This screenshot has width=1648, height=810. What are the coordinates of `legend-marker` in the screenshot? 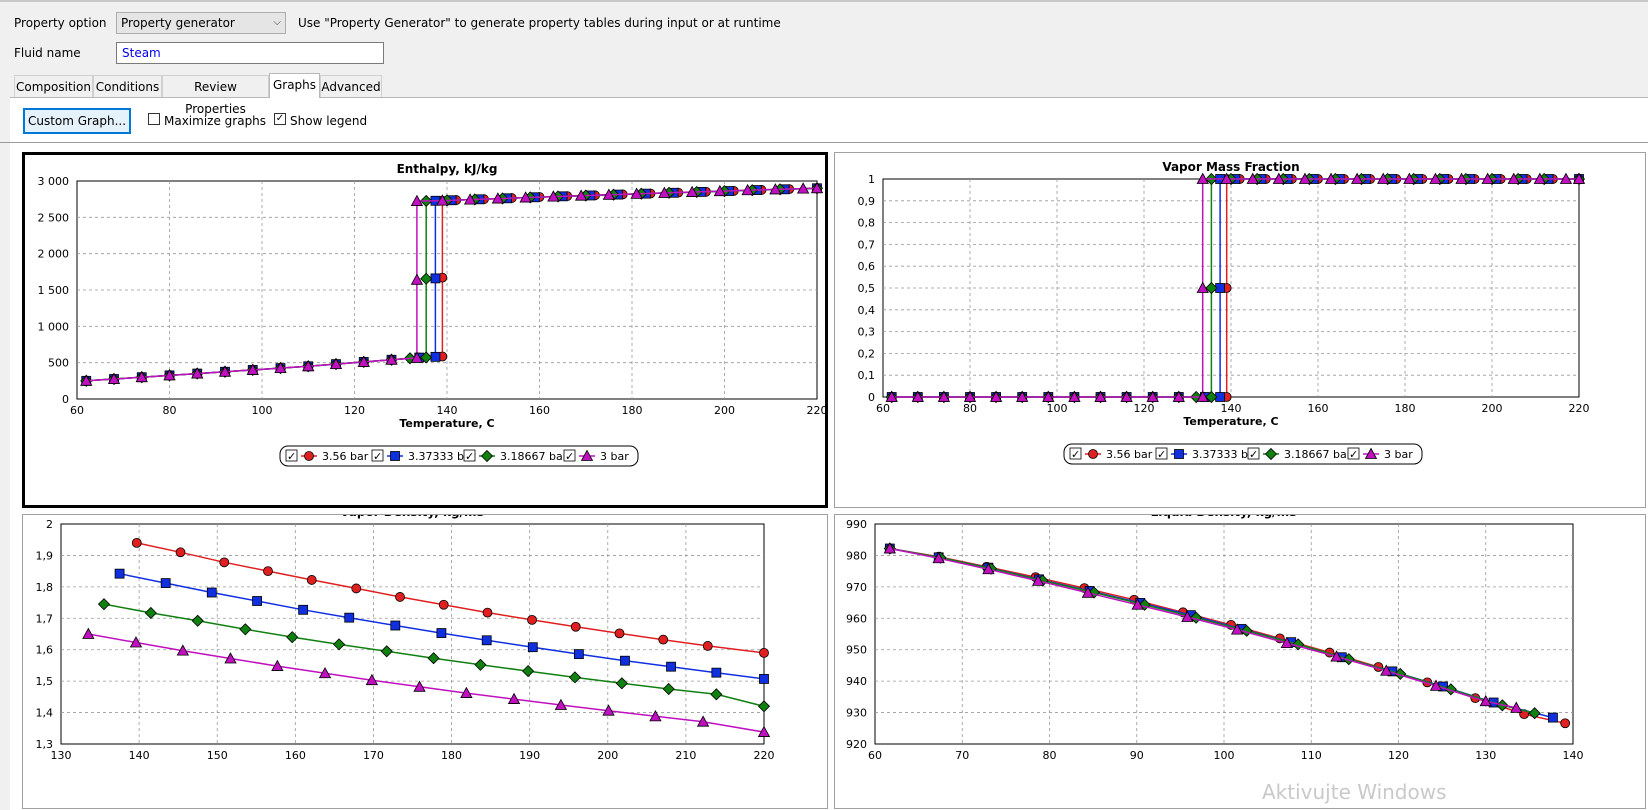 It's located at (587, 455).